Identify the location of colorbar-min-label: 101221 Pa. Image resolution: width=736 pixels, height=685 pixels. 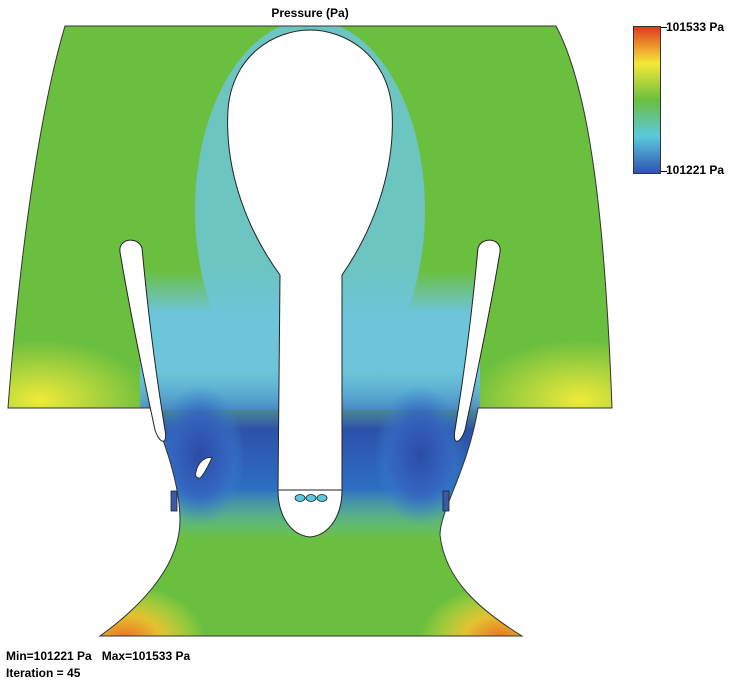
(695, 170).